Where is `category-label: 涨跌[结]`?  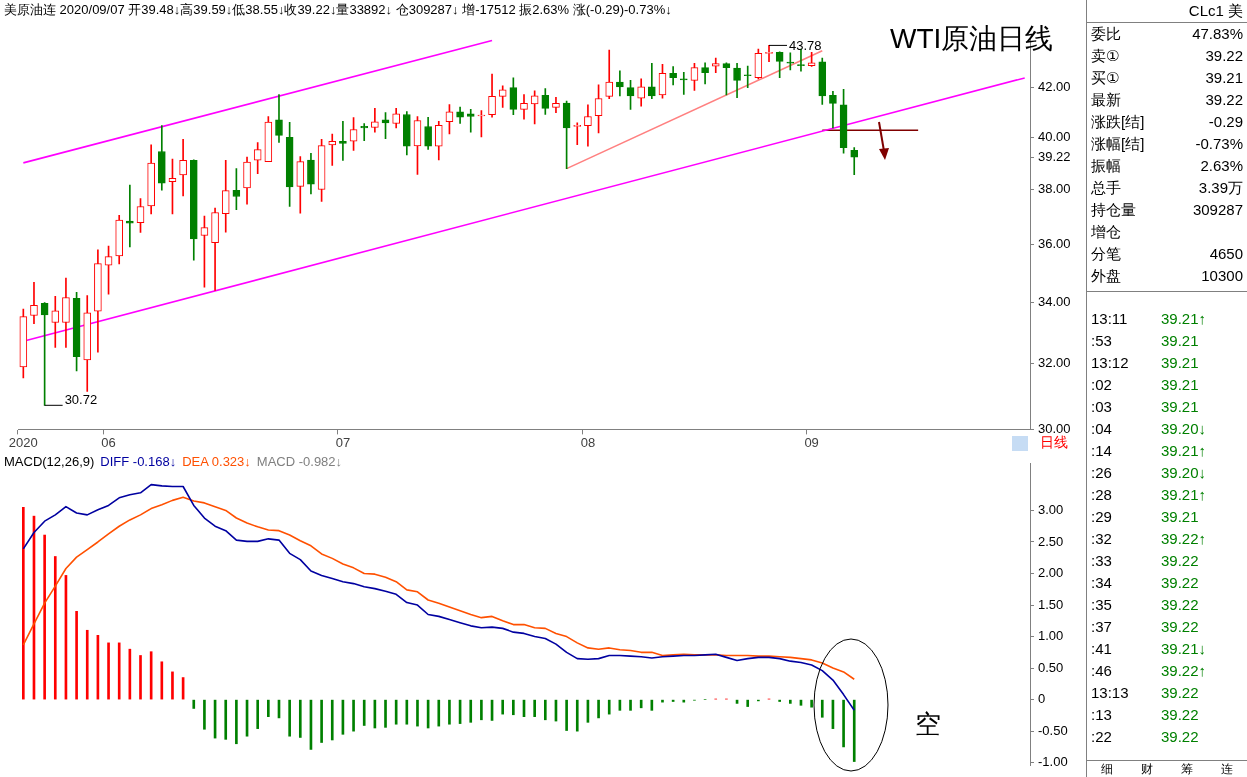 category-label: 涨跌[结] is located at coordinates (1118, 122).